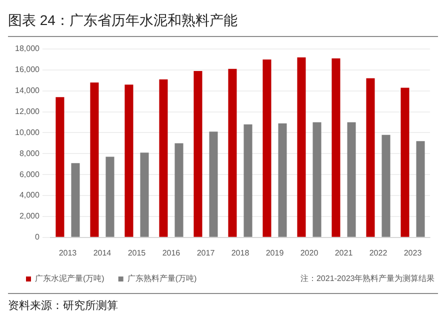  What do you see at coordinates (68, 253) in the screenshot?
I see `x-tick-label: 2013` at bounding box center [68, 253].